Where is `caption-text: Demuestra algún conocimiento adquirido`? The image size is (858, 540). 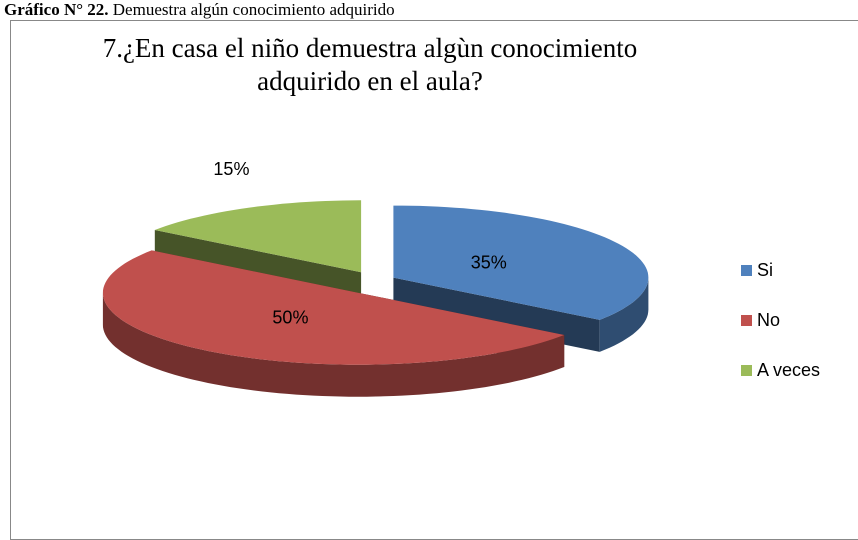 caption-text: Demuestra algún conocimiento adquirido is located at coordinates (253, 9).